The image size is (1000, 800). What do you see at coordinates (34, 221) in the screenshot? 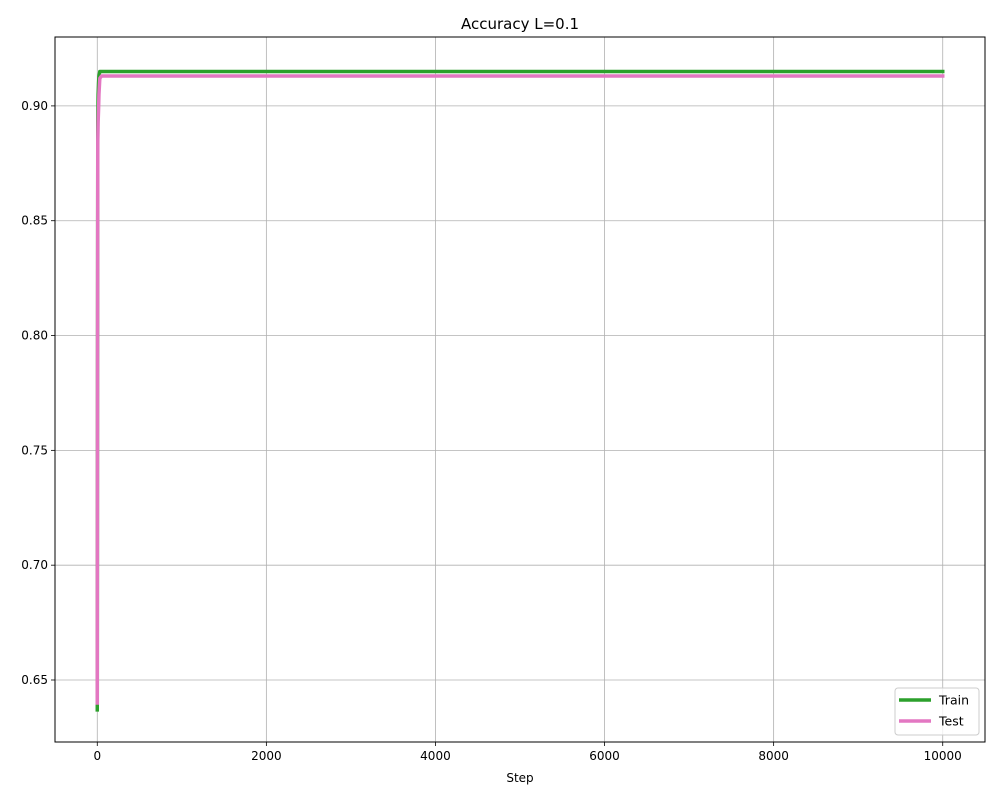
I see `y-tick-label: 0.85` at bounding box center [34, 221].